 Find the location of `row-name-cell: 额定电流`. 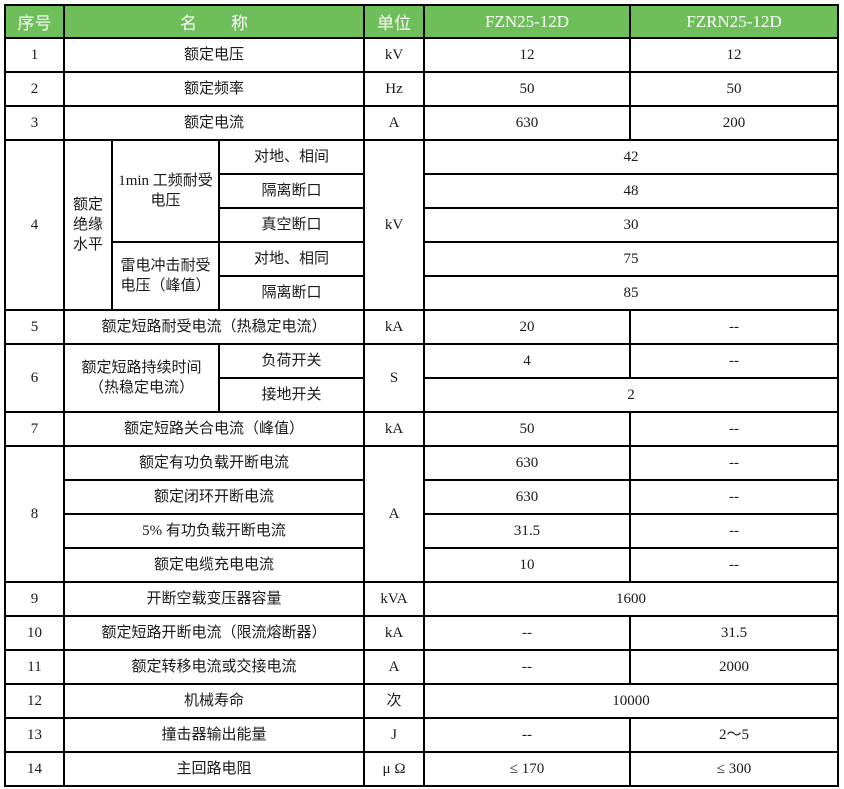

row-name-cell: 额定电流 is located at coordinates (214, 123).